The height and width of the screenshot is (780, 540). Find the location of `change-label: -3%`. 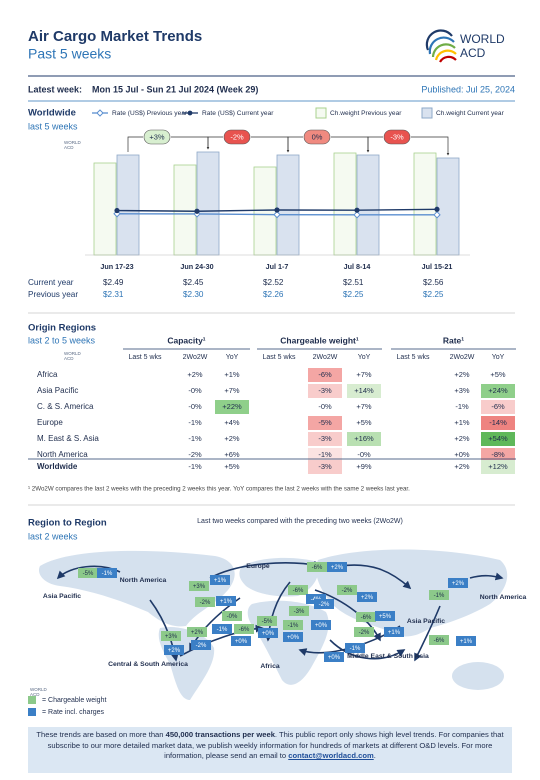

change-label: -3% is located at coordinates (397, 136).